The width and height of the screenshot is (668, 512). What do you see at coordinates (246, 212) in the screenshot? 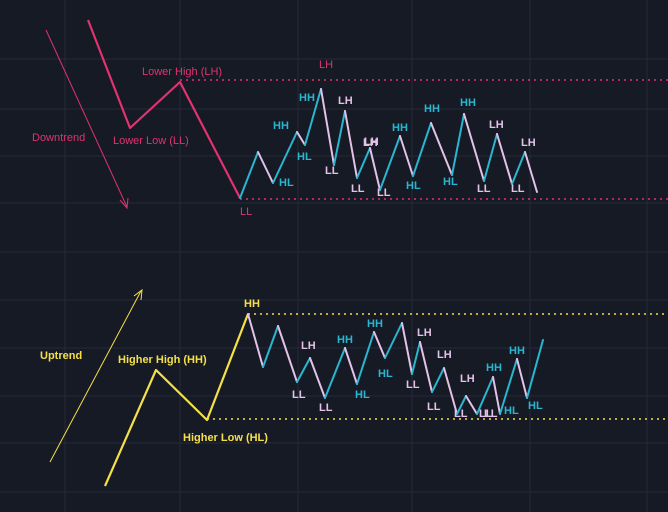
I see `downtrend-range-bottom-label: LL` at bounding box center [246, 212].